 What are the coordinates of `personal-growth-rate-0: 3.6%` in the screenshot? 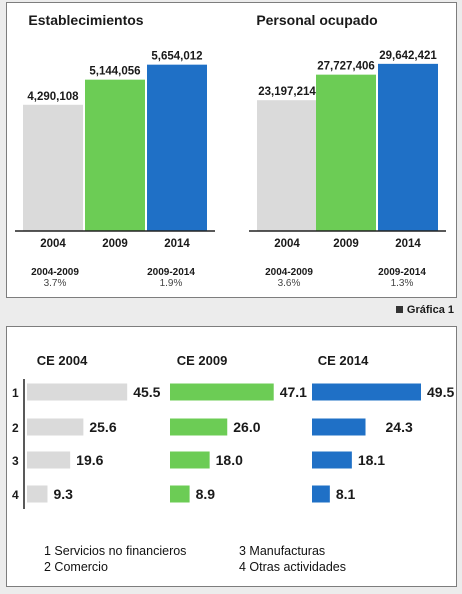 It's located at (289, 283).